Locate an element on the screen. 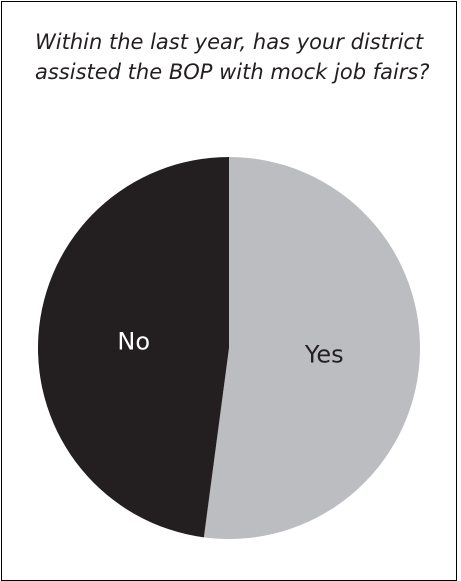  slice-label-yes: Yes is located at coordinates (324, 354).